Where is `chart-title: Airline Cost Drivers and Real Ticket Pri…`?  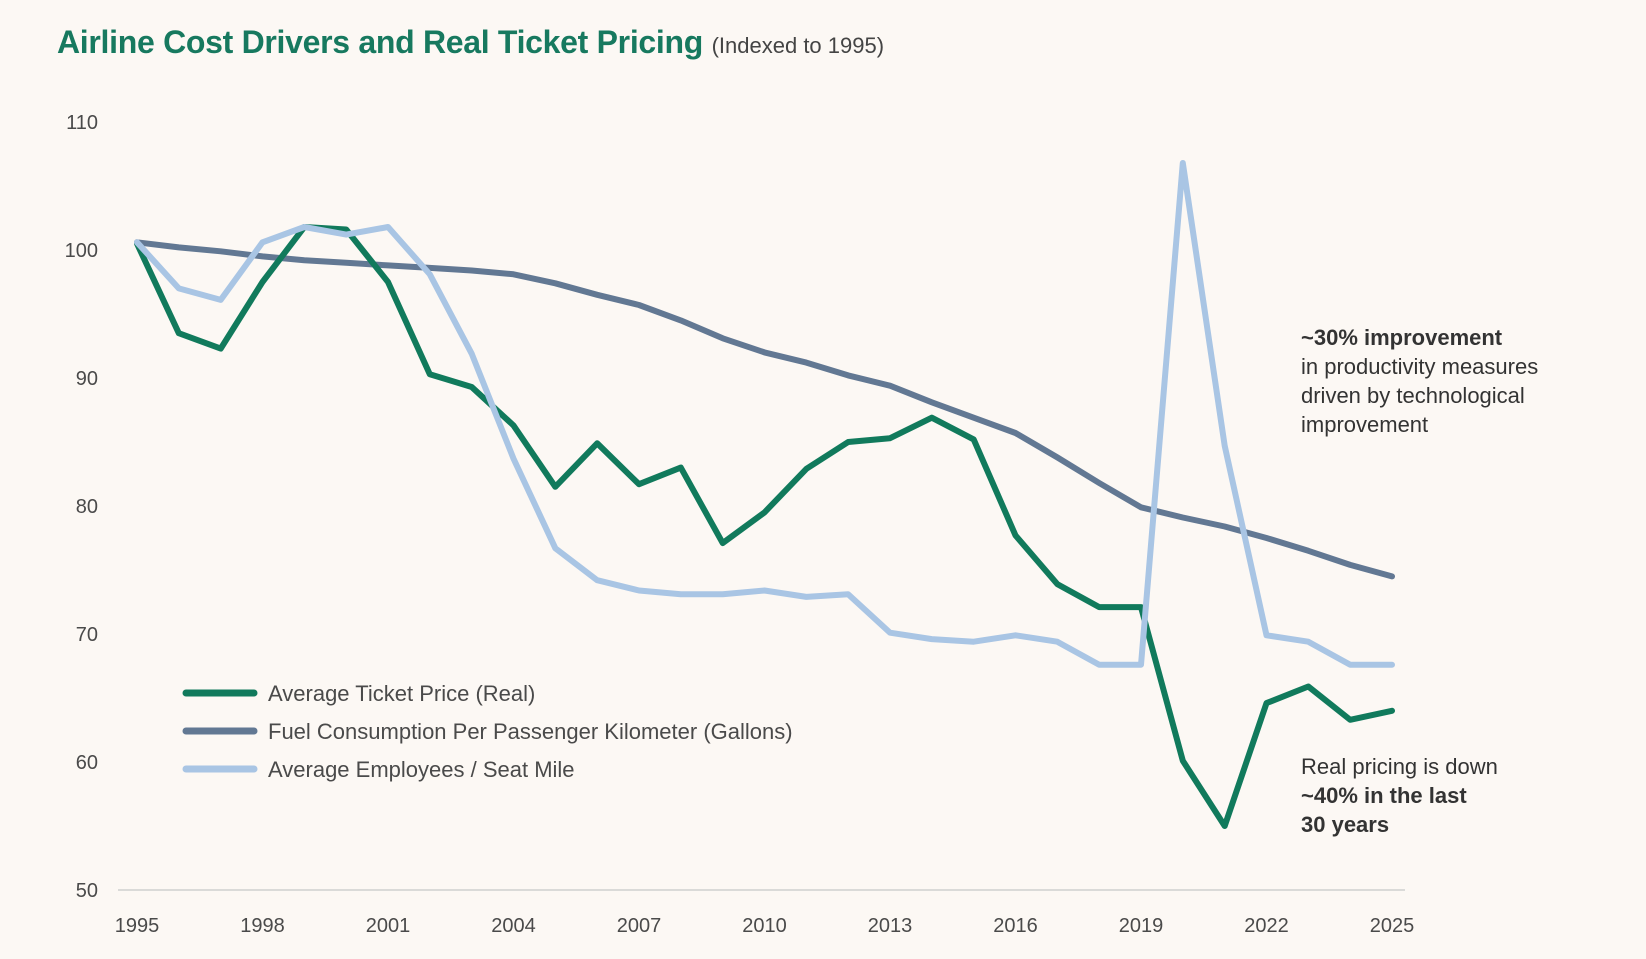
chart-title: Airline Cost Drivers and Real Ticket Pri… is located at coordinates (470, 42).